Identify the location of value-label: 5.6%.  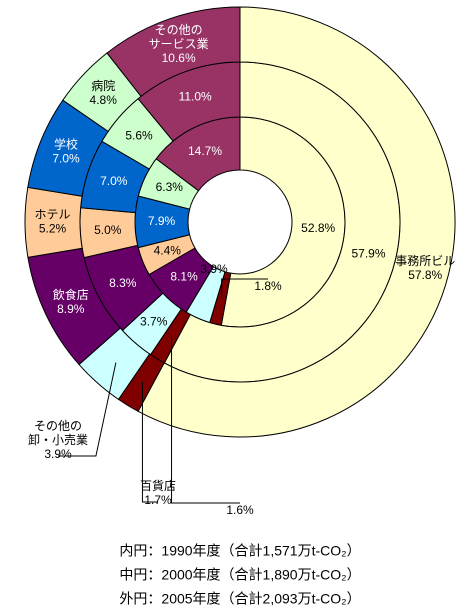
(139, 135).